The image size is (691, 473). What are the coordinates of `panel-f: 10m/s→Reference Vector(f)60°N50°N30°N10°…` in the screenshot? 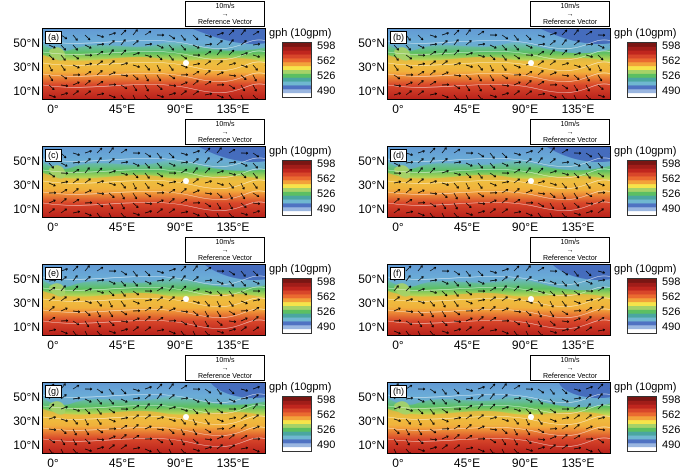 It's located at (517, 295).